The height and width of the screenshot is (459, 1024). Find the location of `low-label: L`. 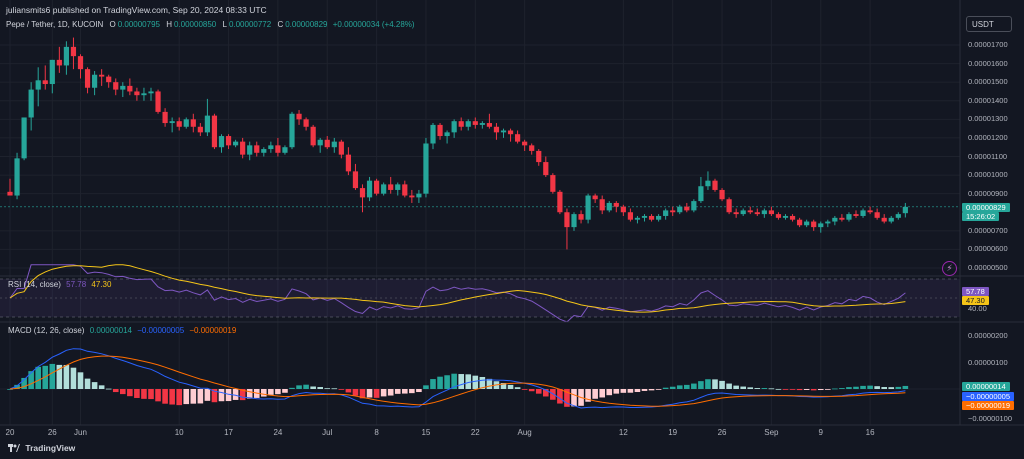

low-label: L is located at coordinates (224, 24).